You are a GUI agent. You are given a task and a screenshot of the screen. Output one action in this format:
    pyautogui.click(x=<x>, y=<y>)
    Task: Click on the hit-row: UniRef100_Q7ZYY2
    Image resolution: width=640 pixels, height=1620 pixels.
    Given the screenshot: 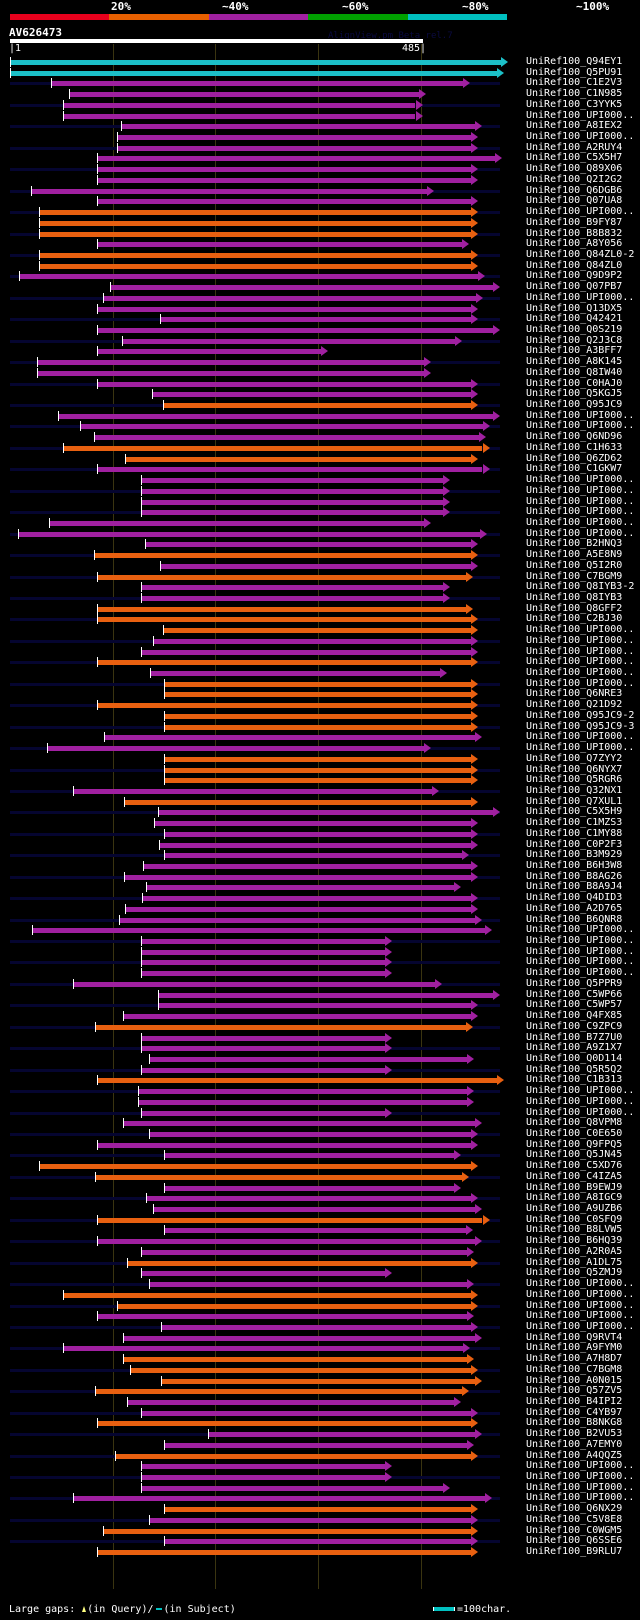 What is the action you would take?
    pyautogui.click(x=320, y=759)
    